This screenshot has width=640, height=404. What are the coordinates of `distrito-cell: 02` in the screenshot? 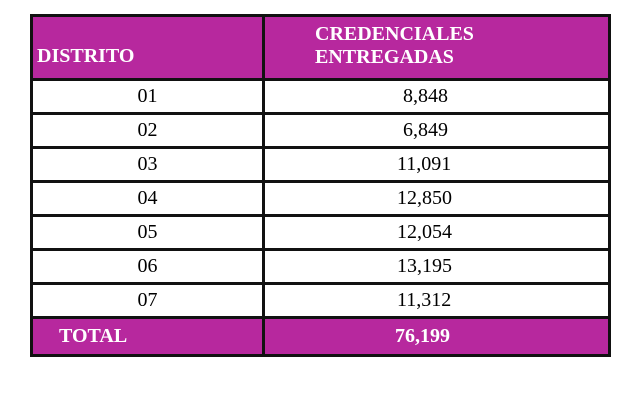 It's located at (147, 130).